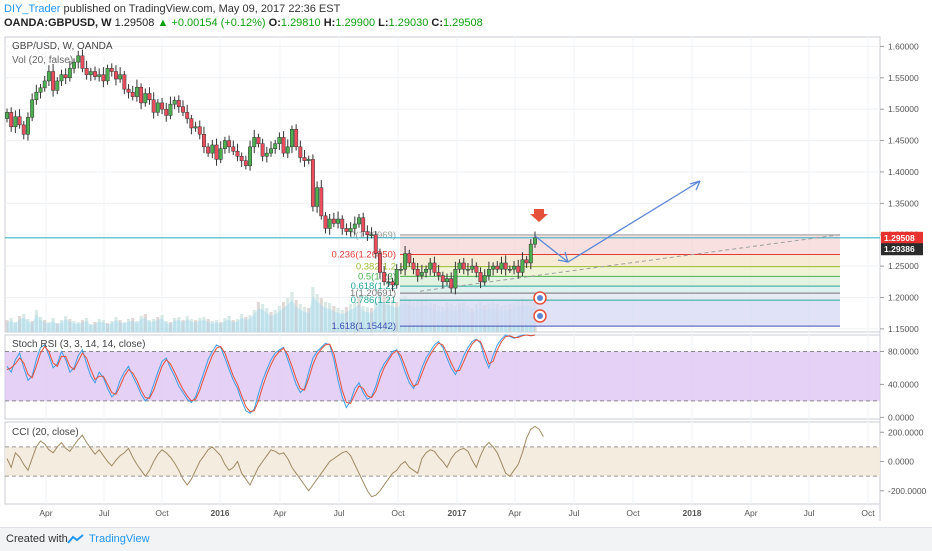  Describe the element at coordinates (457, 513) in the screenshot. I see `x-tick-label: 2017` at that location.